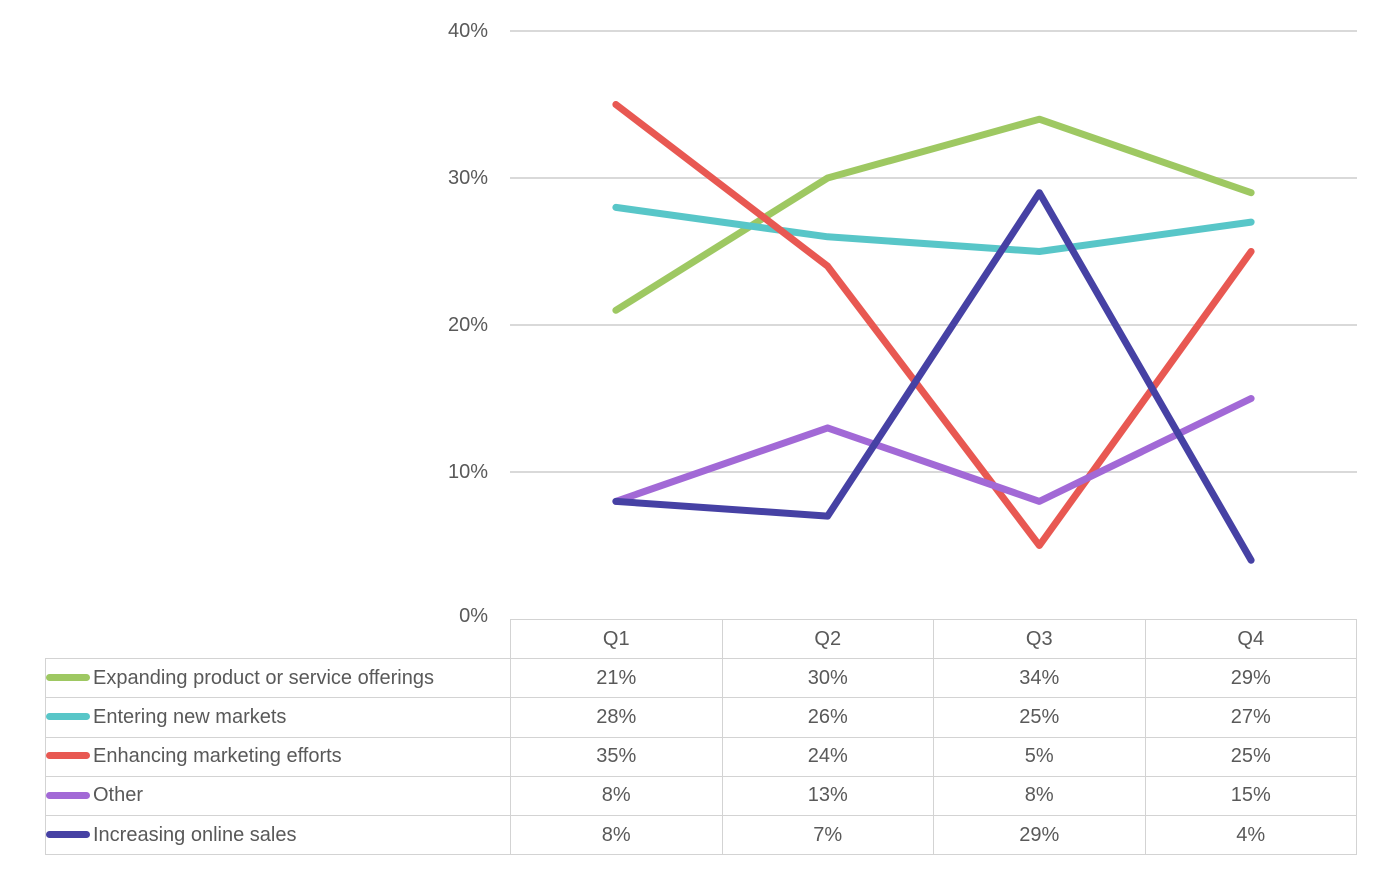 The width and height of the screenshot is (1388, 870). I want to click on table-row: Increasing online sales 8% 7% 29% 4%, so click(701, 835).